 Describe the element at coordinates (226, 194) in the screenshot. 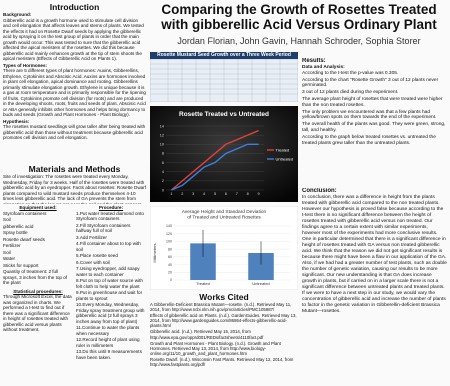

I see `x-tick-label: 6` at that location.